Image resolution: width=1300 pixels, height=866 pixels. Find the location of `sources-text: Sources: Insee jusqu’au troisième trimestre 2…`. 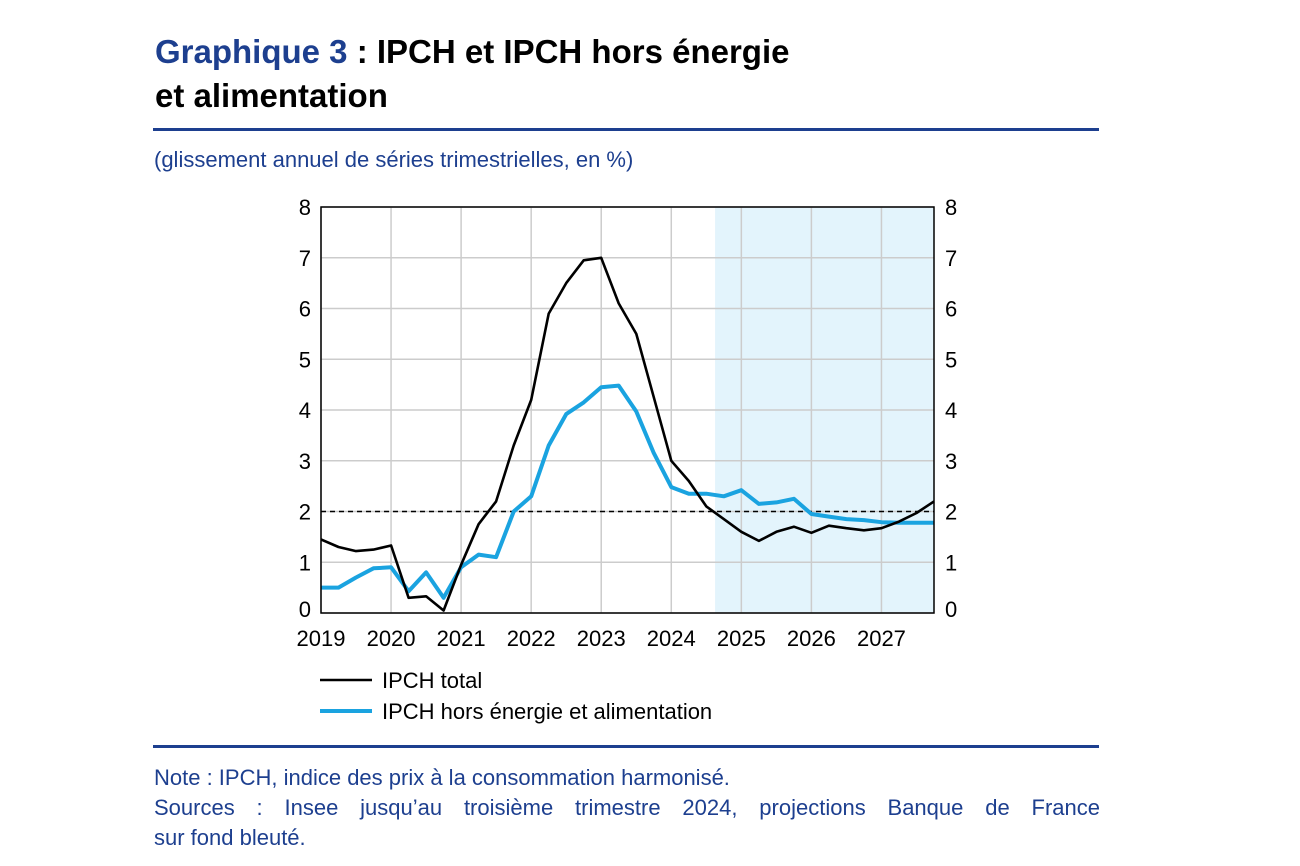

sources-text: Sources: Insee jusqu’au troisième trimestre 2… is located at coordinates (627, 808).